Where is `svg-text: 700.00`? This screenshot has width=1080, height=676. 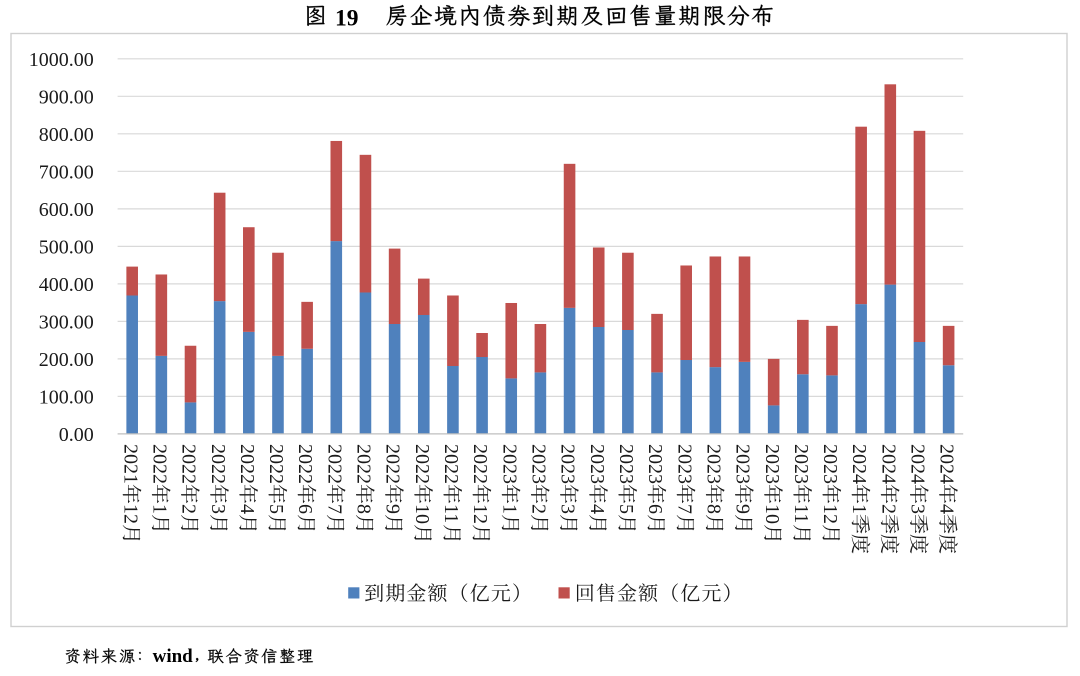 svg-text: 700.00 is located at coordinates (66, 172).